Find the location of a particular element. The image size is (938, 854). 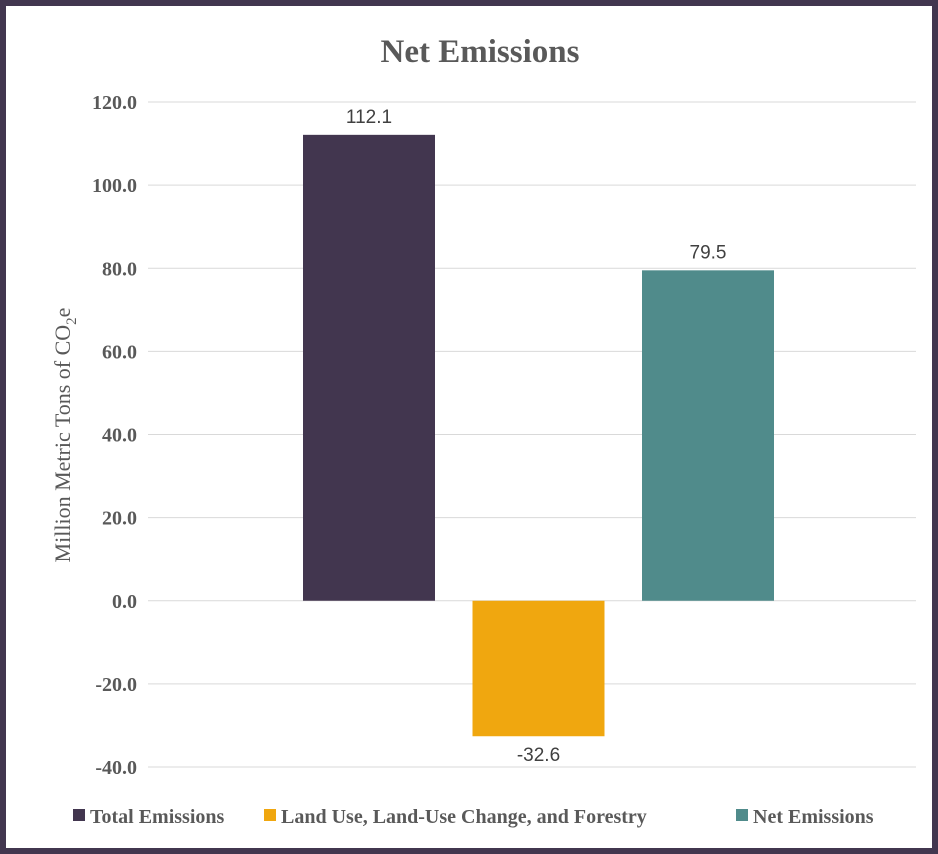

y-tick-label: 40.0 is located at coordinates (119, 436).